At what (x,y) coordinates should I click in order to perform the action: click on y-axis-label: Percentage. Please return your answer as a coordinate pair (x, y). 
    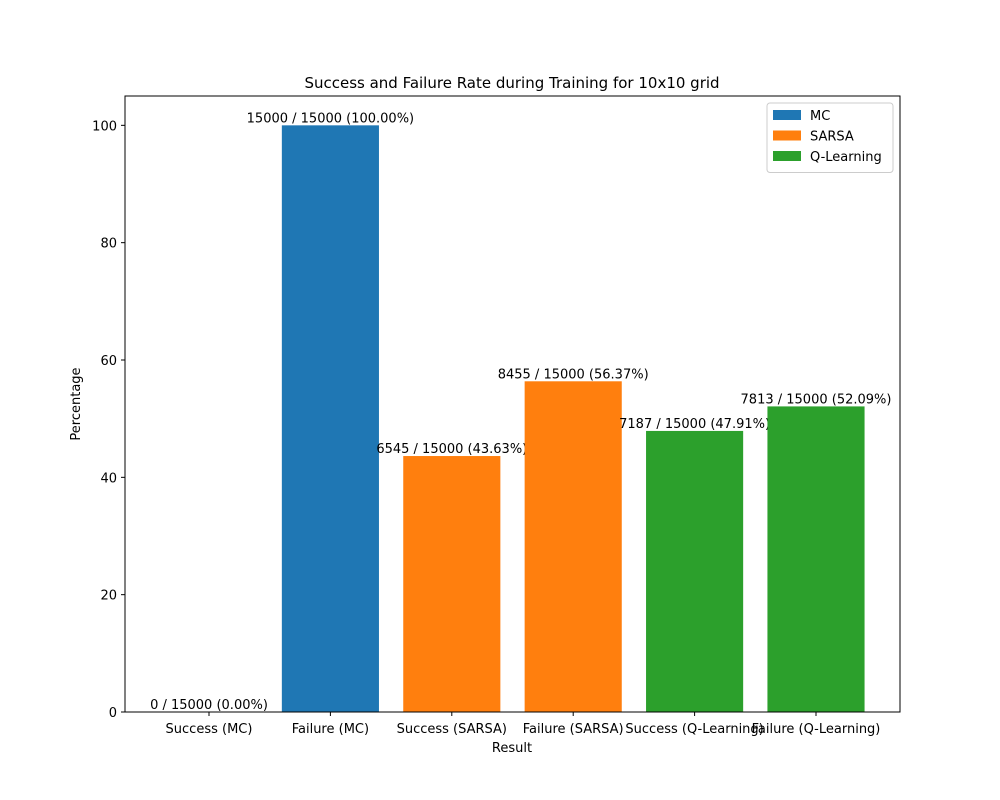
    Looking at the image, I should click on (76, 403).